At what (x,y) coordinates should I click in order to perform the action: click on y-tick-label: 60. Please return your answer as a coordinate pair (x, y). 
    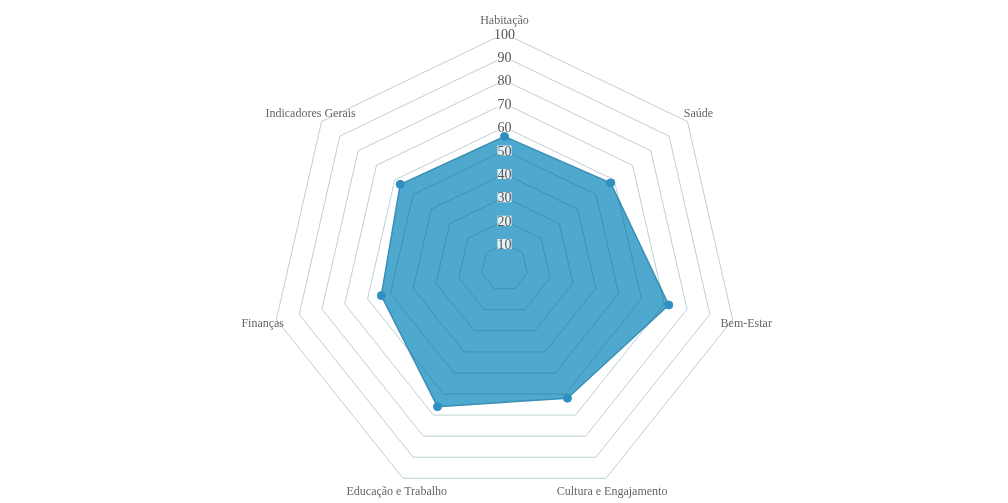
    Looking at the image, I should click on (504, 128).